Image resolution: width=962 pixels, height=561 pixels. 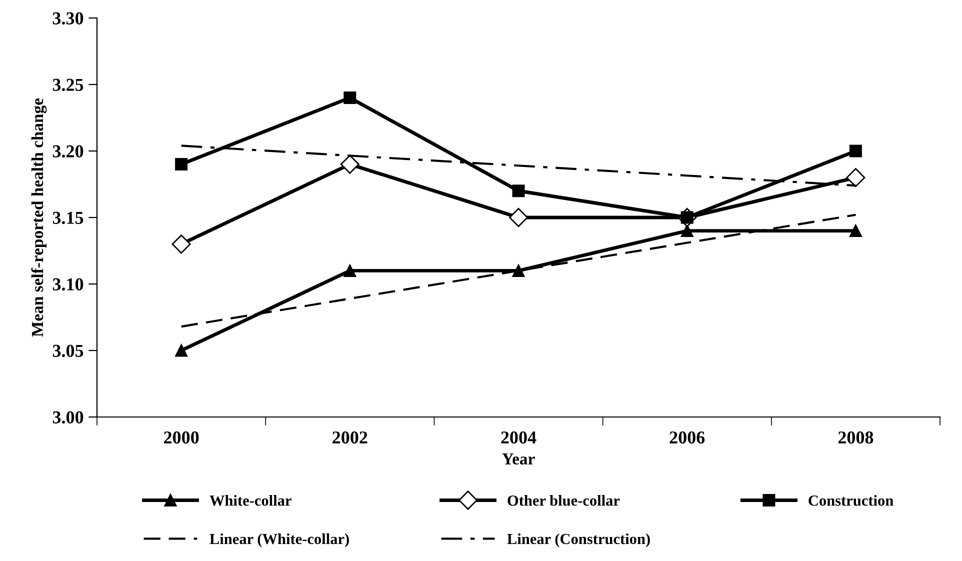 I want to click on legend-label: White-collar, so click(x=251, y=500).